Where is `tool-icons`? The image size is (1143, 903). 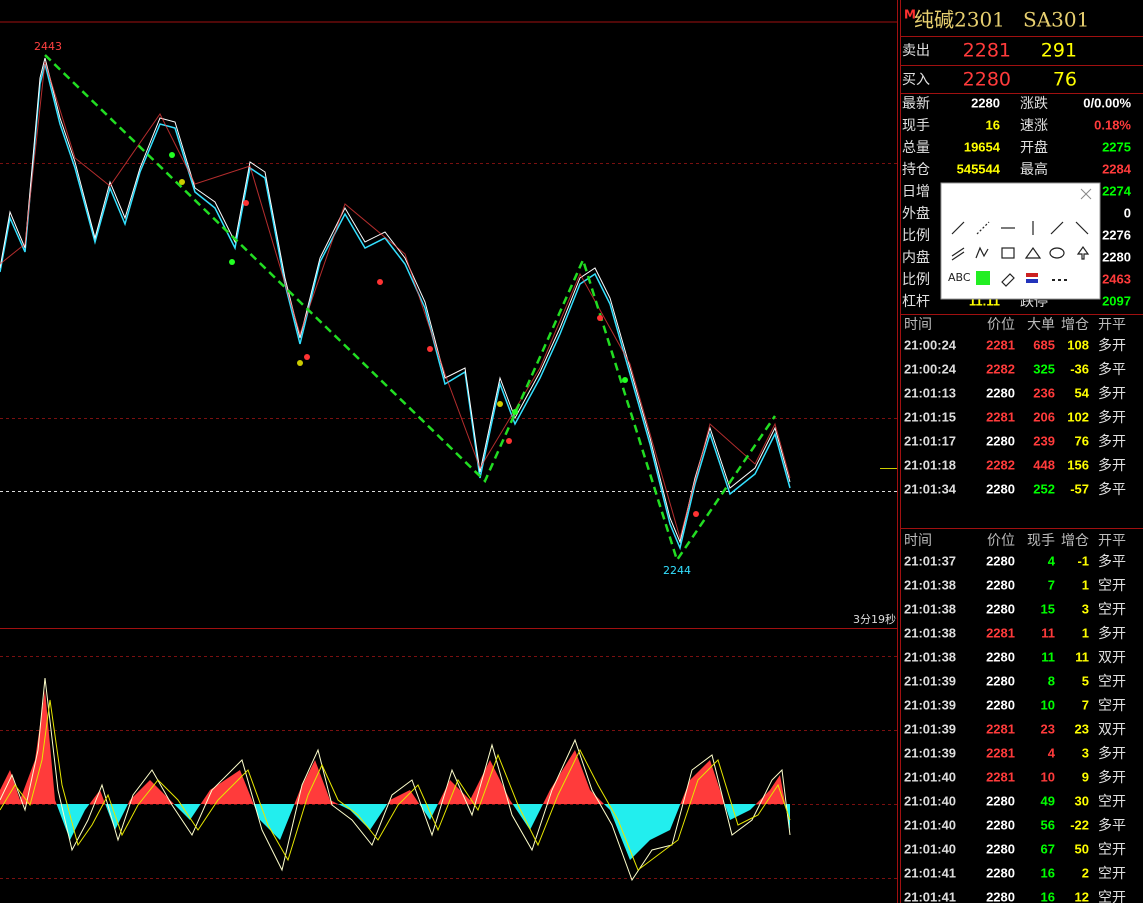 tool-icons is located at coordinates (1020, 254).